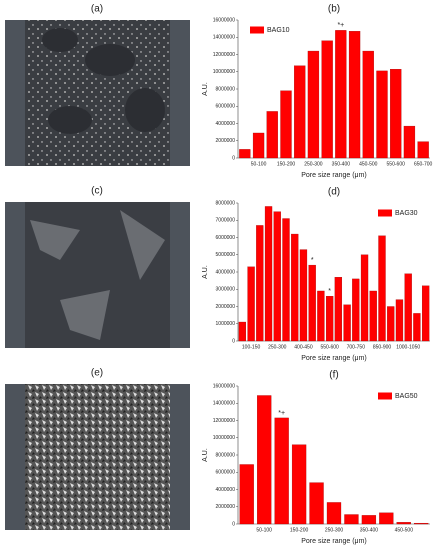 Image resolution: width=437 pixels, height=550 pixels. Describe the element at coordinates (97, 457) in the screenshot. I see `micro-ct-image` at that location.